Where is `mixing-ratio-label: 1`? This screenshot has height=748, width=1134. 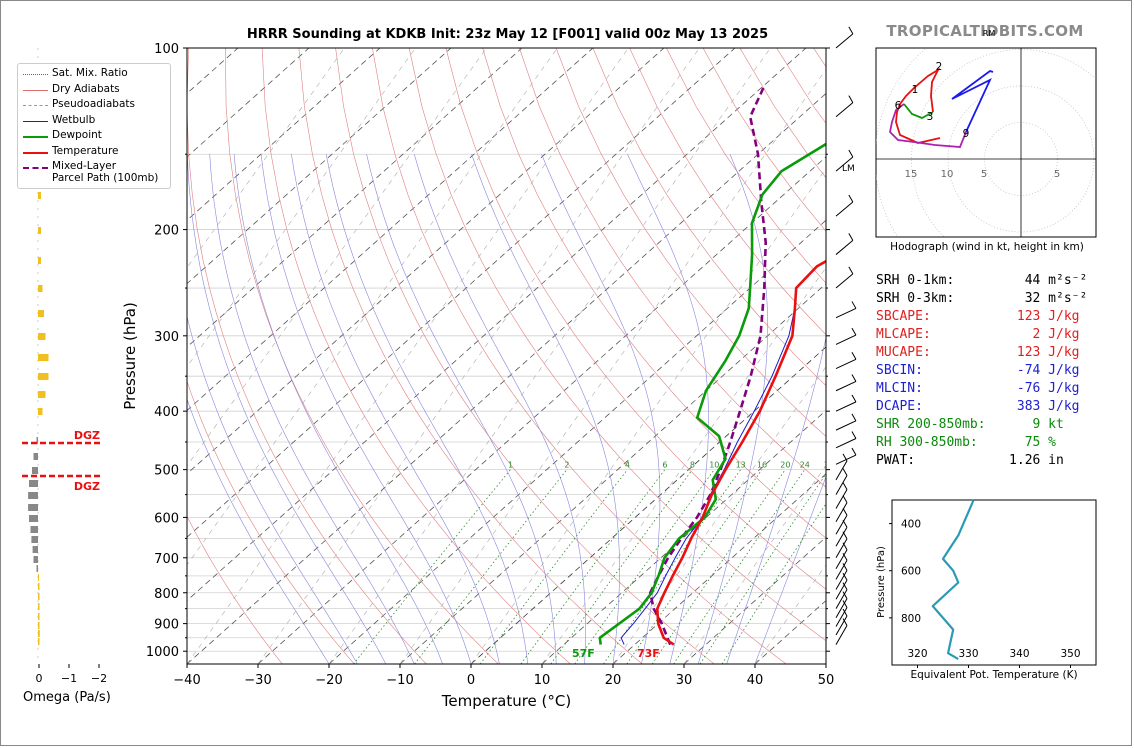
mixing-ratio-label: 1 is located at coordinates (510, 465).